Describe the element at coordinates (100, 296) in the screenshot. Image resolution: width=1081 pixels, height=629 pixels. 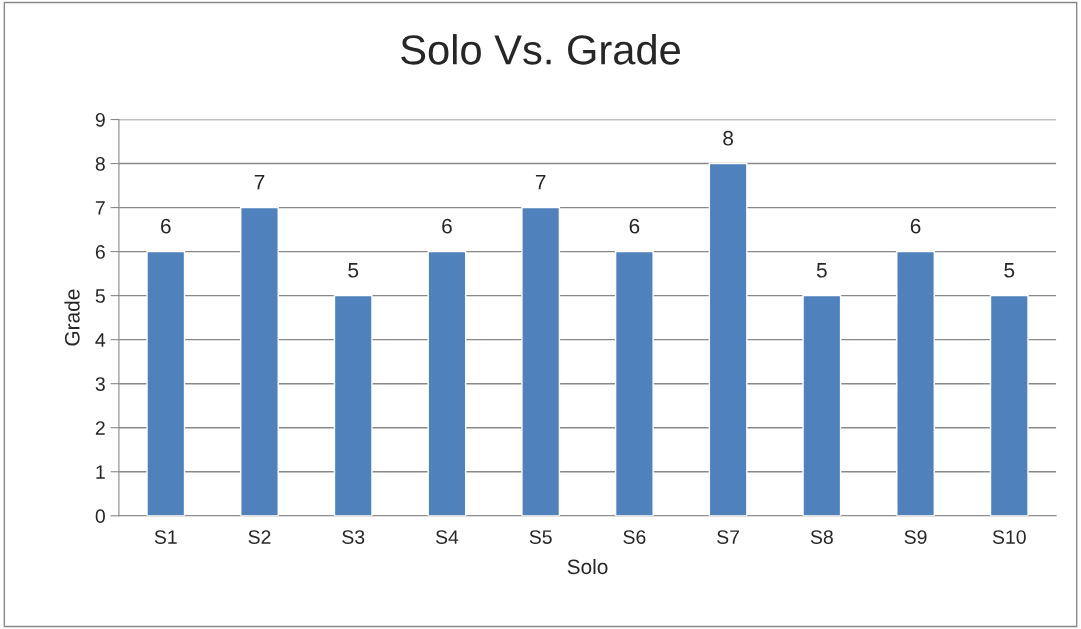
I see `y-tick-label: 5` at that location.